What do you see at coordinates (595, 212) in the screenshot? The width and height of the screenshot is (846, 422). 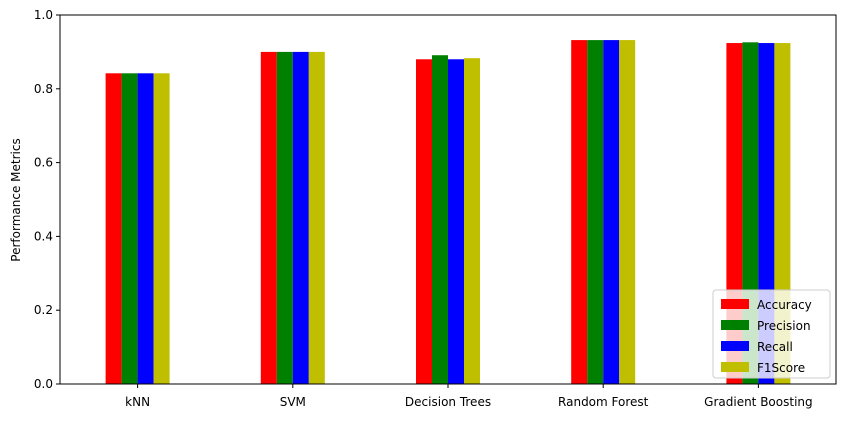 I see `bar-precision-random-forest` at bounding box center [595, 212].